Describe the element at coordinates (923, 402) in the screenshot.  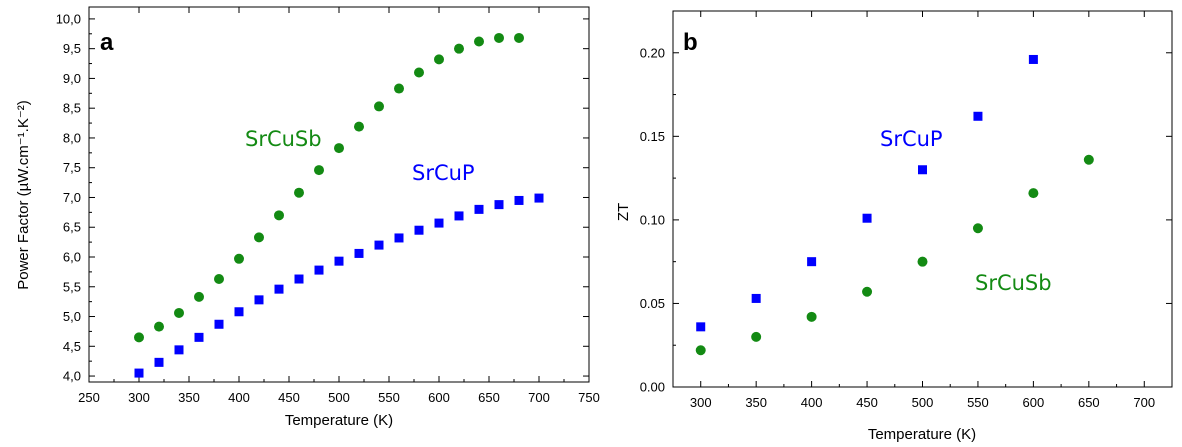
I see `x-tick-label: 500` at that location.